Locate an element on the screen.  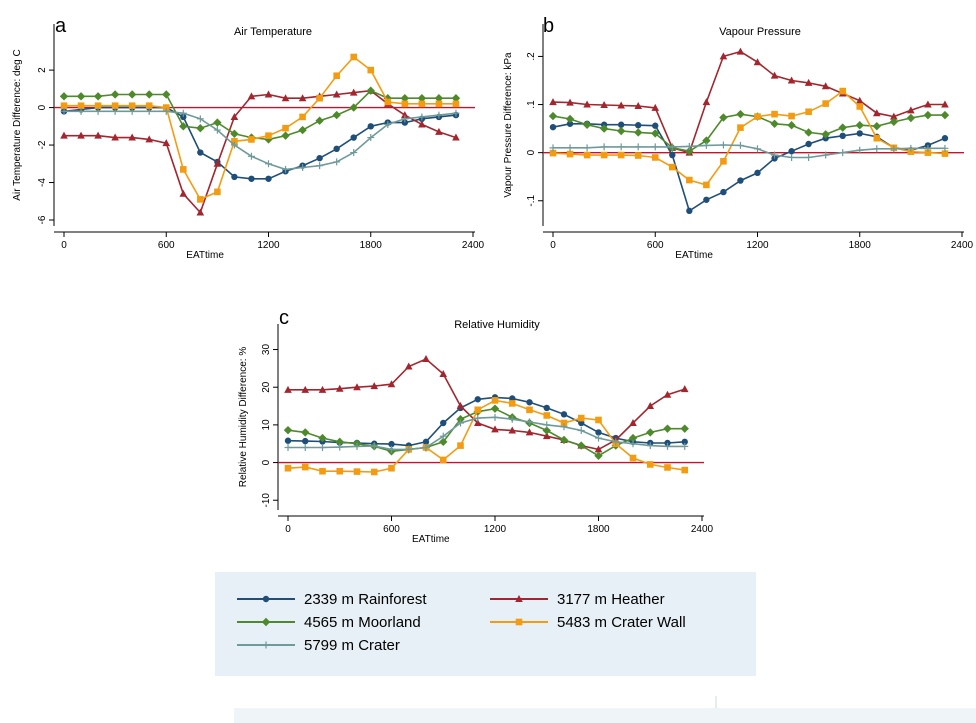
y-axis-label: Vapour Pressure Difference: kPa is located at coordinates (508, 125).